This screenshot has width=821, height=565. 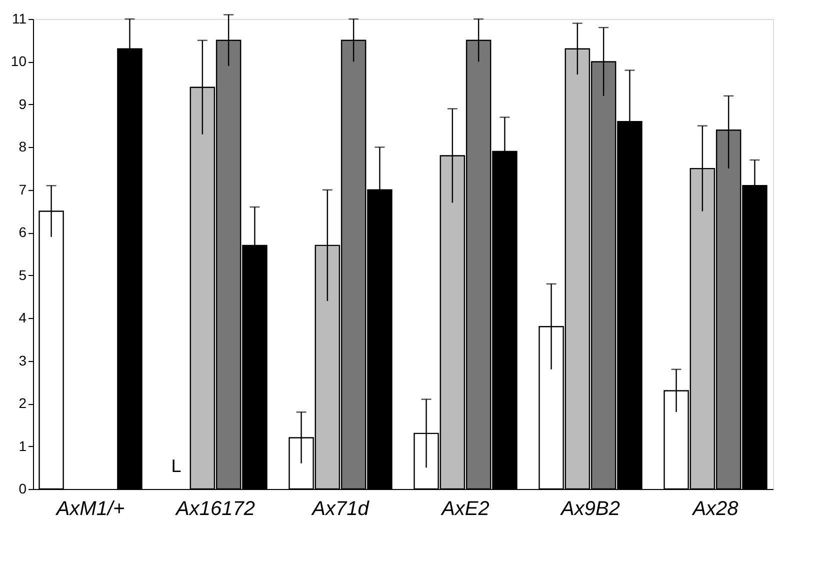 What do you see at coordinates (22, 446) in the screenshot?
I see `y-tick-label: 1` at bounding box center [22, 446].